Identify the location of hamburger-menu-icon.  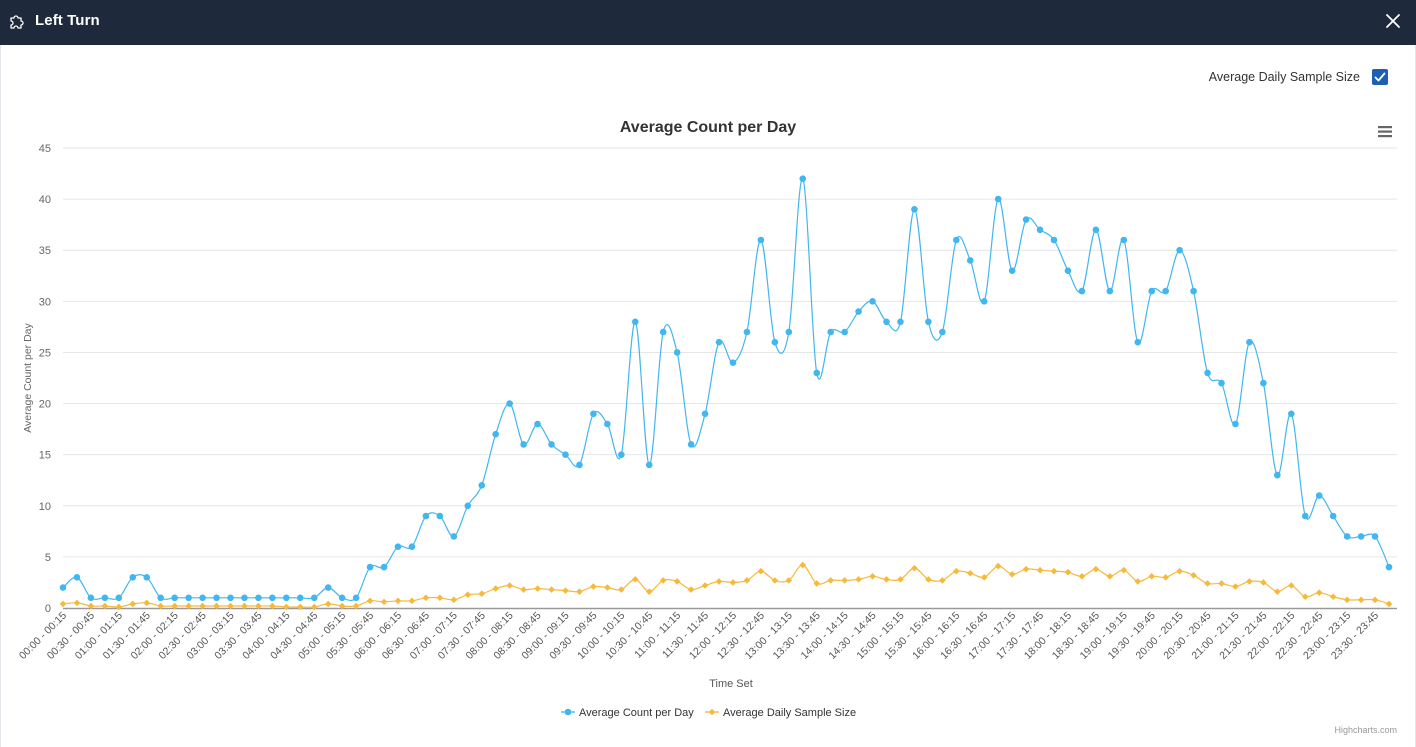
(1385, 132).